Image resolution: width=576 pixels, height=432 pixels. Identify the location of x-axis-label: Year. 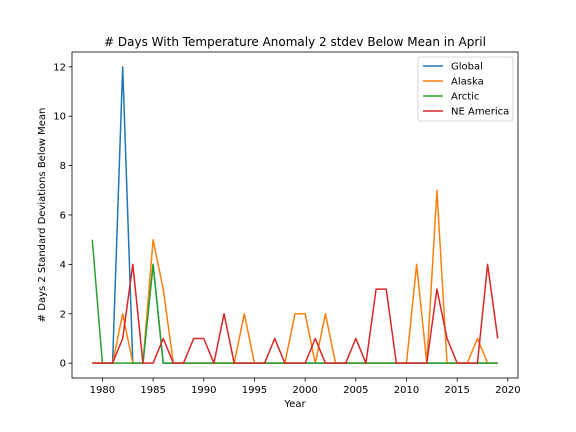
(294, 404).